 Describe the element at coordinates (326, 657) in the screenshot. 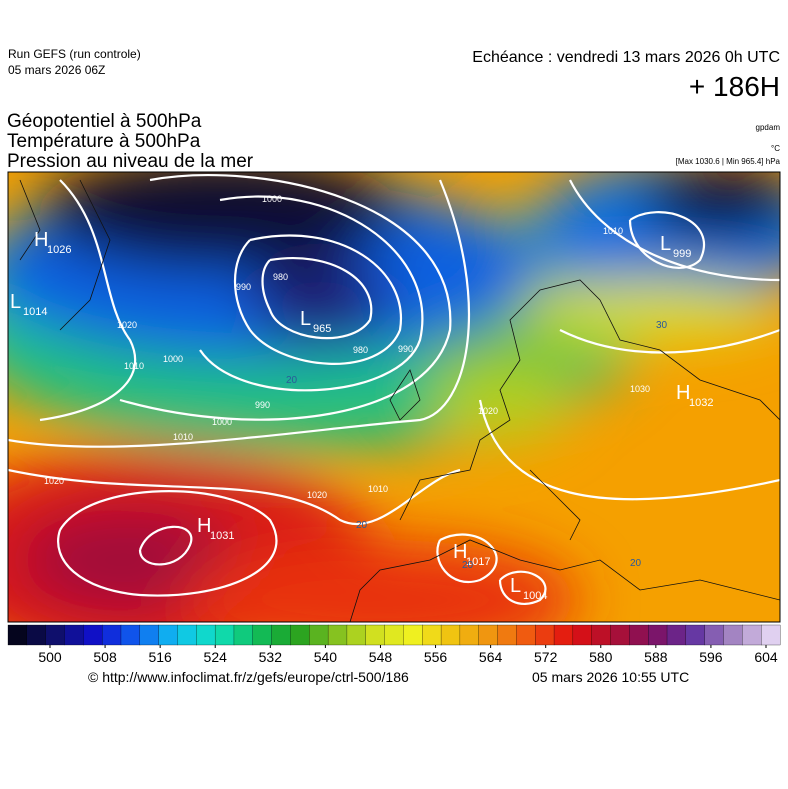

I see `colorbar-label: 540` at that location.